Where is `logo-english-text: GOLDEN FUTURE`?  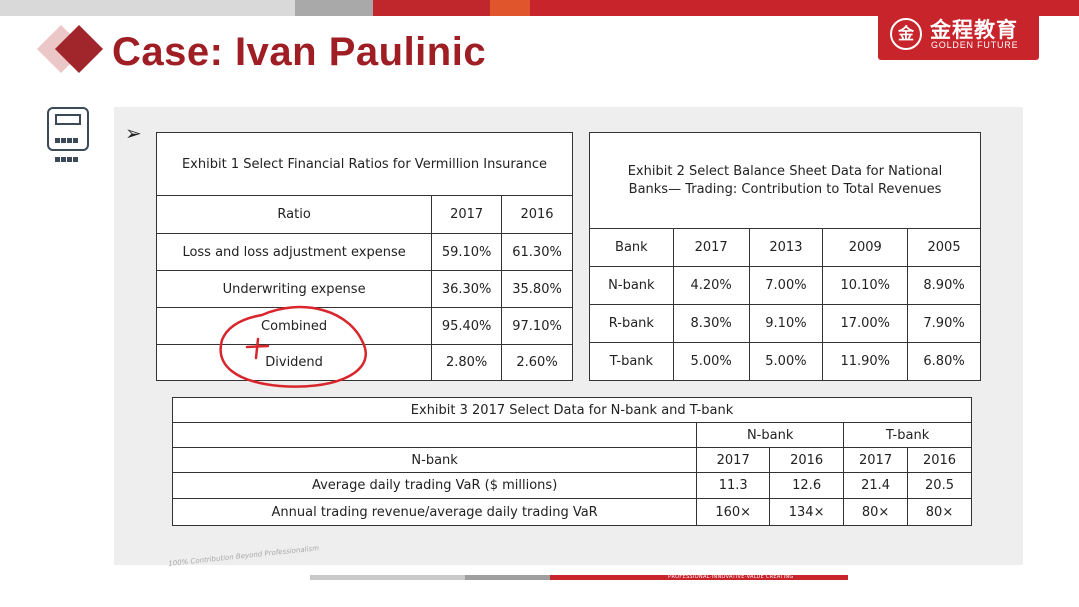
logo-english-text: GOLDEN FUTURE is located at coordinates (975, 45).